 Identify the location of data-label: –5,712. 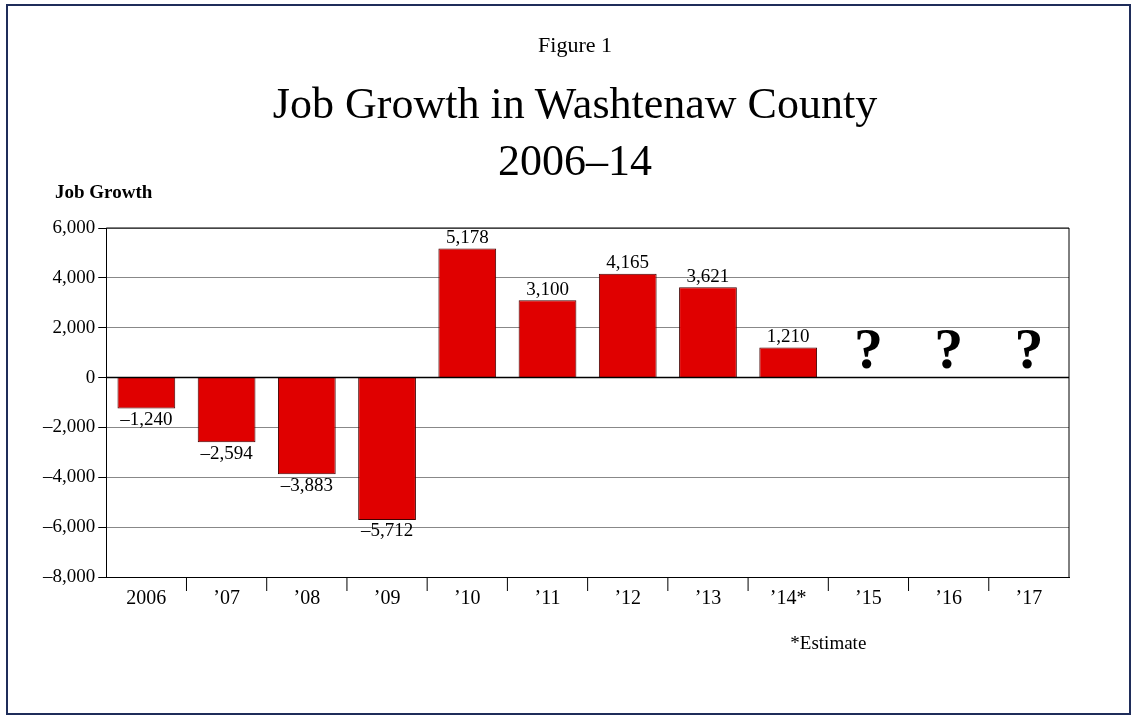
(386, 530).